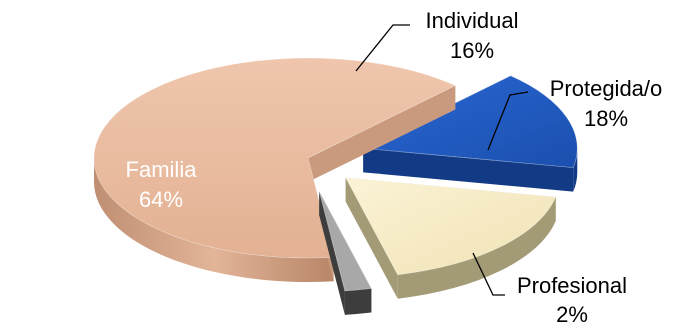  What do you see at coordinates (472, 20) in the screenshot?
I see `slice-label-individual: Individual` at bounding box center [472, 20].